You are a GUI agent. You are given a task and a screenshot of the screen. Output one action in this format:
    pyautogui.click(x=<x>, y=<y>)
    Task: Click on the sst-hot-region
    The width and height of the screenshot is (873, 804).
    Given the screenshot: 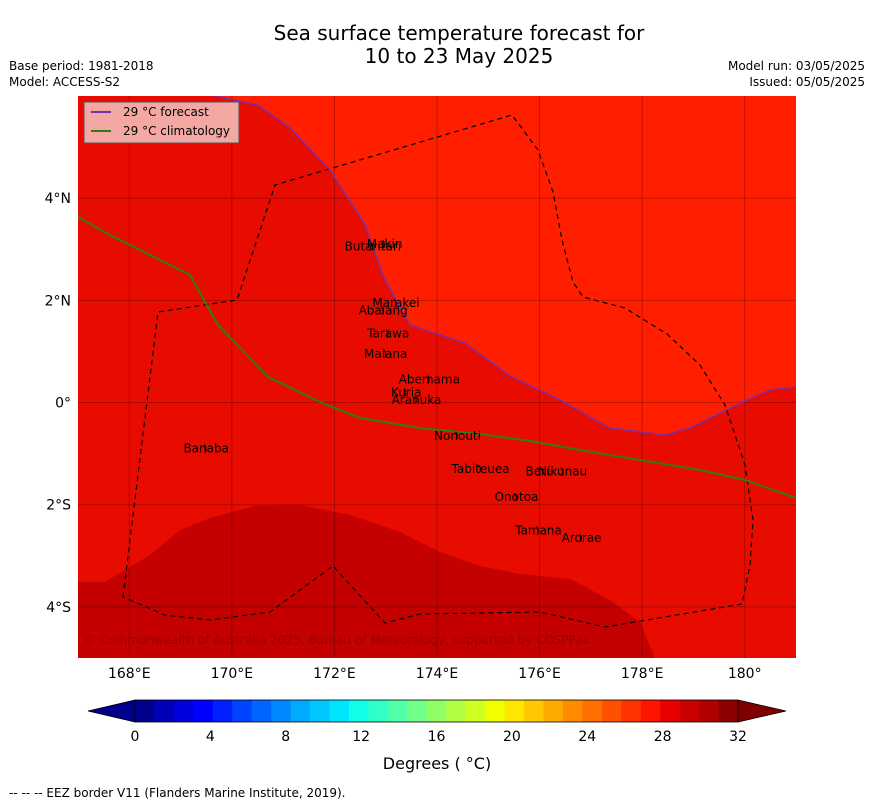 What is the action you would take?
    pyautogui.click(x=366, y=581)
    